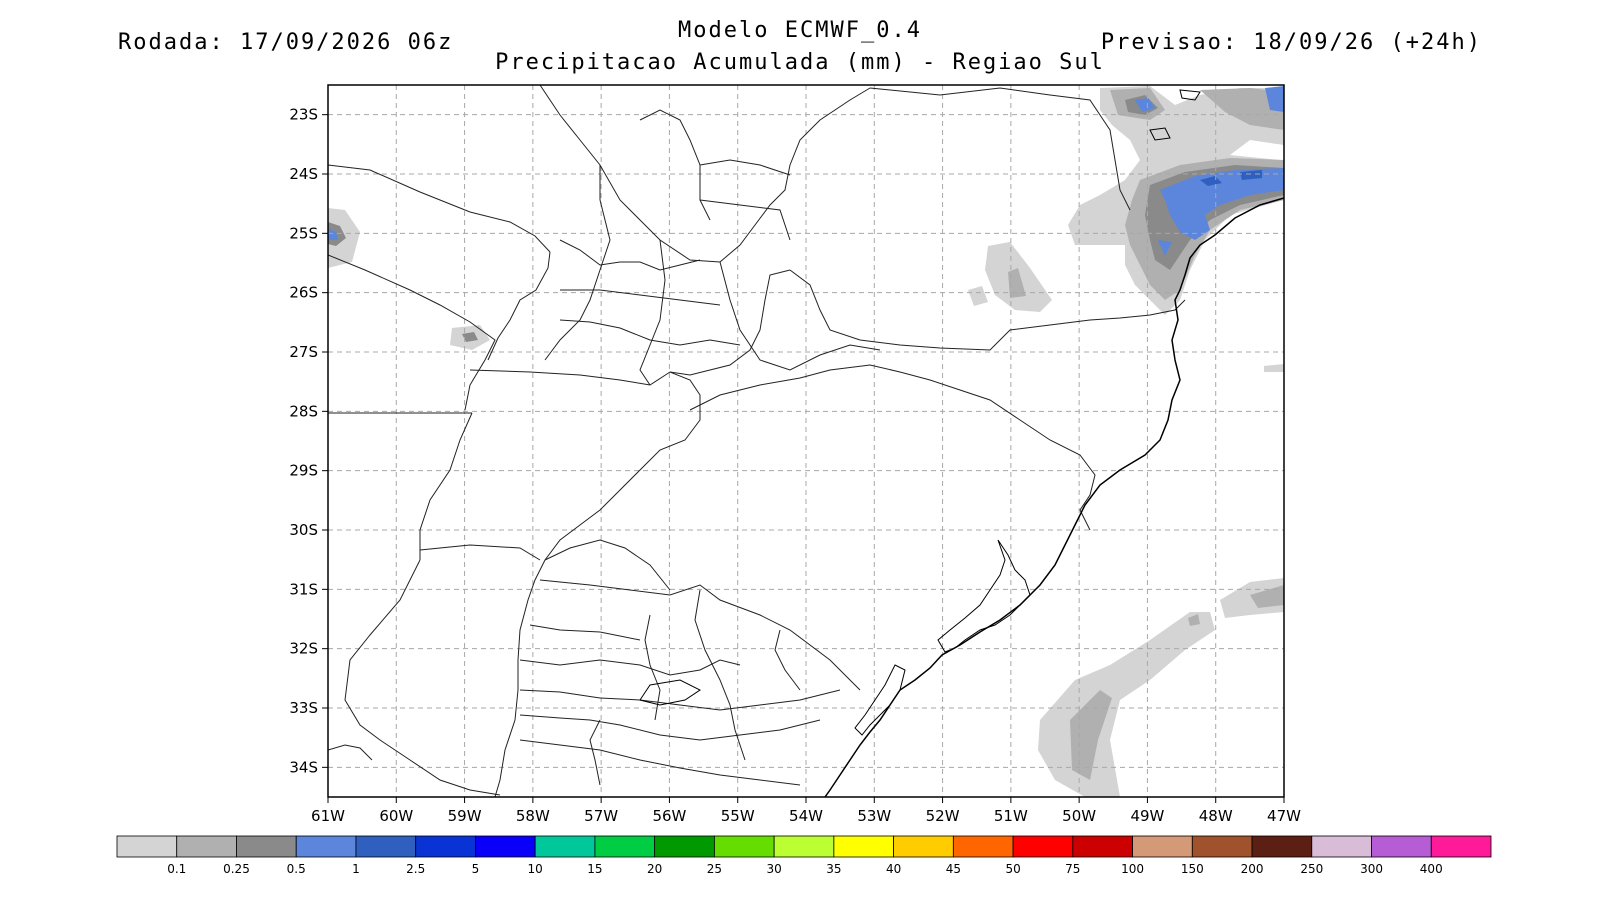 The height and width of the screenshot is (900, 1600). I want to click on lon-tick-label: 48W, so click(1216, 816).